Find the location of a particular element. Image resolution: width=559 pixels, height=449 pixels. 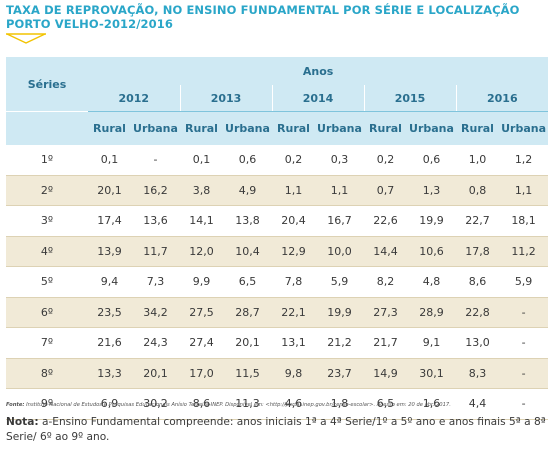

rural-value-cell: 14,4 is located at coordinates (385, 251).